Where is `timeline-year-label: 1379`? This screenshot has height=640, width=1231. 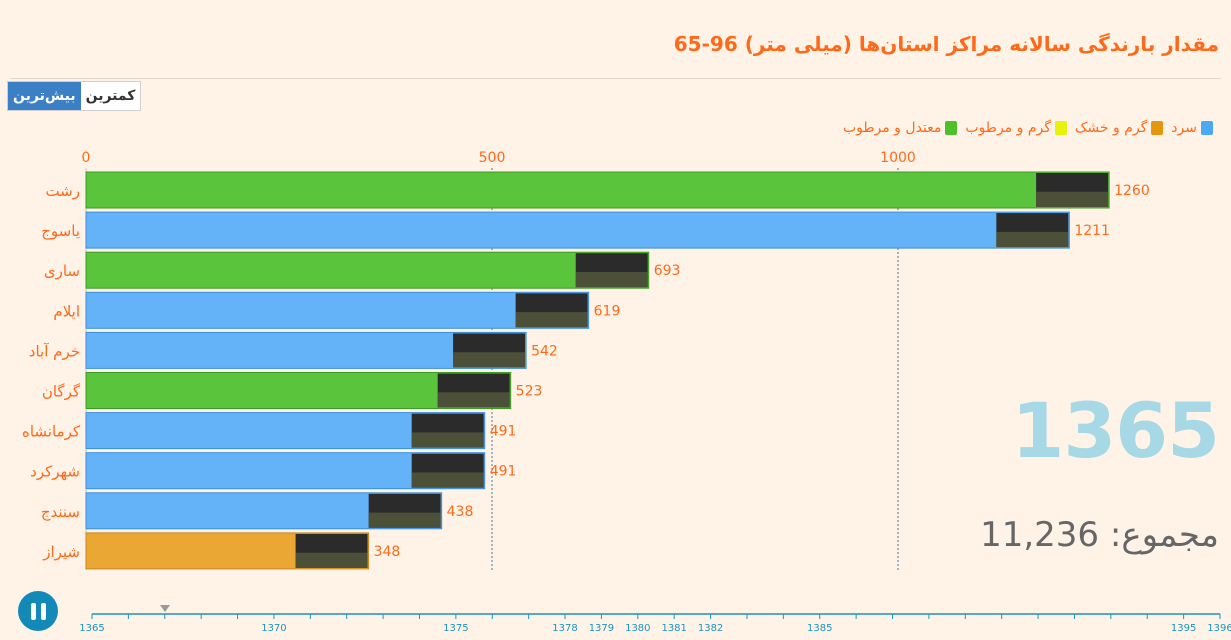 timeline-year-label: 1379 is located at coordinates (601, 628).